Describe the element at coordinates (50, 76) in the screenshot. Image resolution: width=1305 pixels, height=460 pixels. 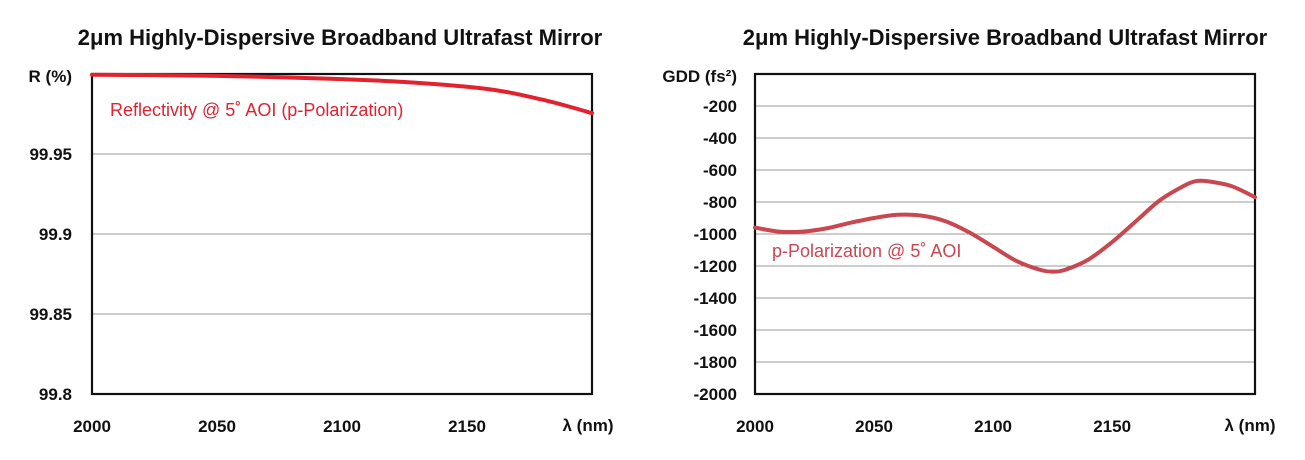
I see `y-axis-label: R (%)` at that location.